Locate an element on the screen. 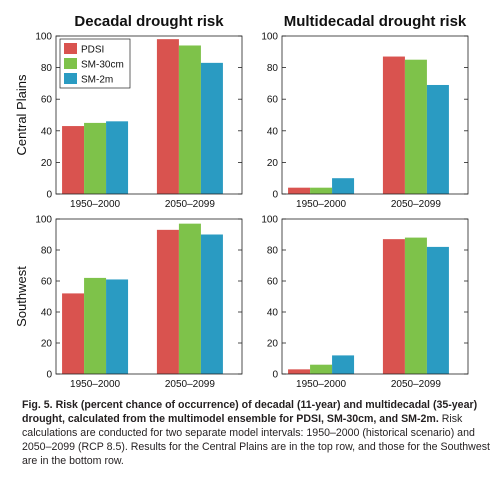 The image size is (500, 482). legend-swatch-sm-2m is located at coordinates (70, 78).